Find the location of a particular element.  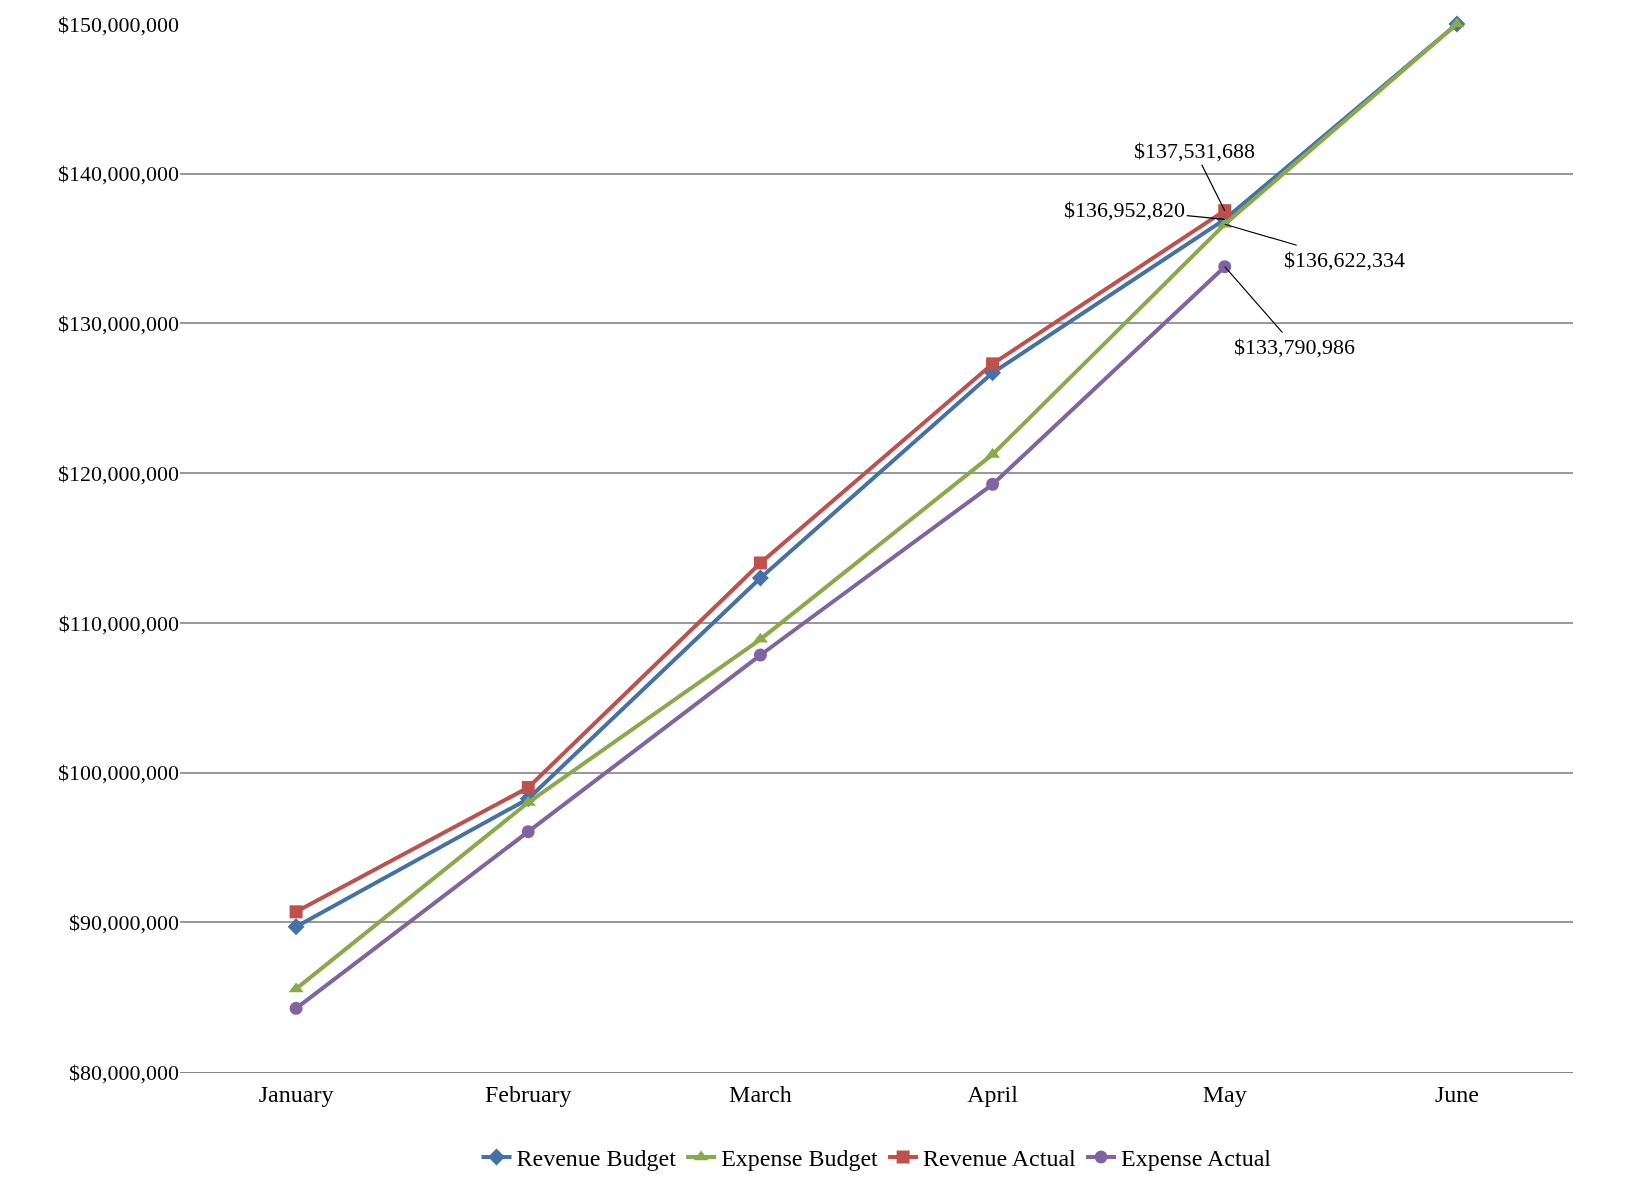

x-tick-label: January is located at coordinates (296, 1093).